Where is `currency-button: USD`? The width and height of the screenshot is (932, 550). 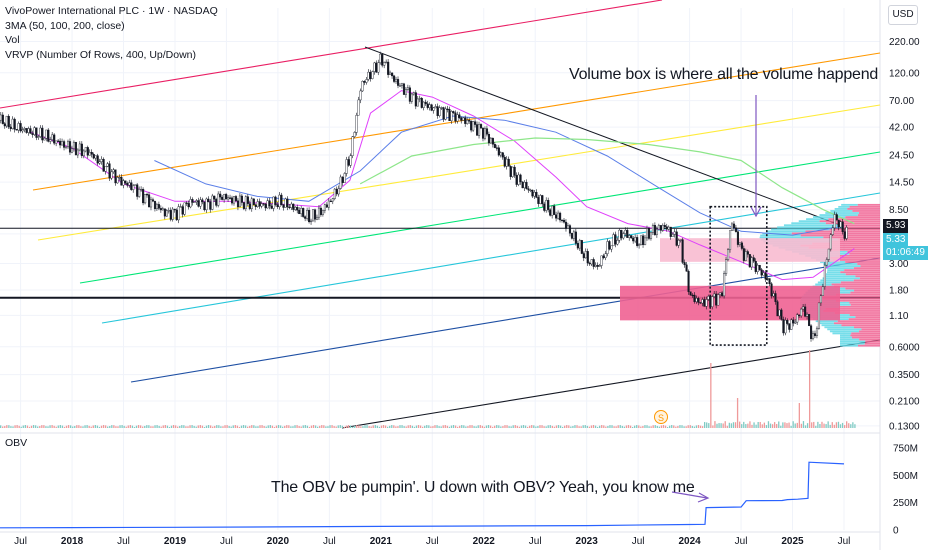
currency-button: USD is located at coordinates (903, 15).